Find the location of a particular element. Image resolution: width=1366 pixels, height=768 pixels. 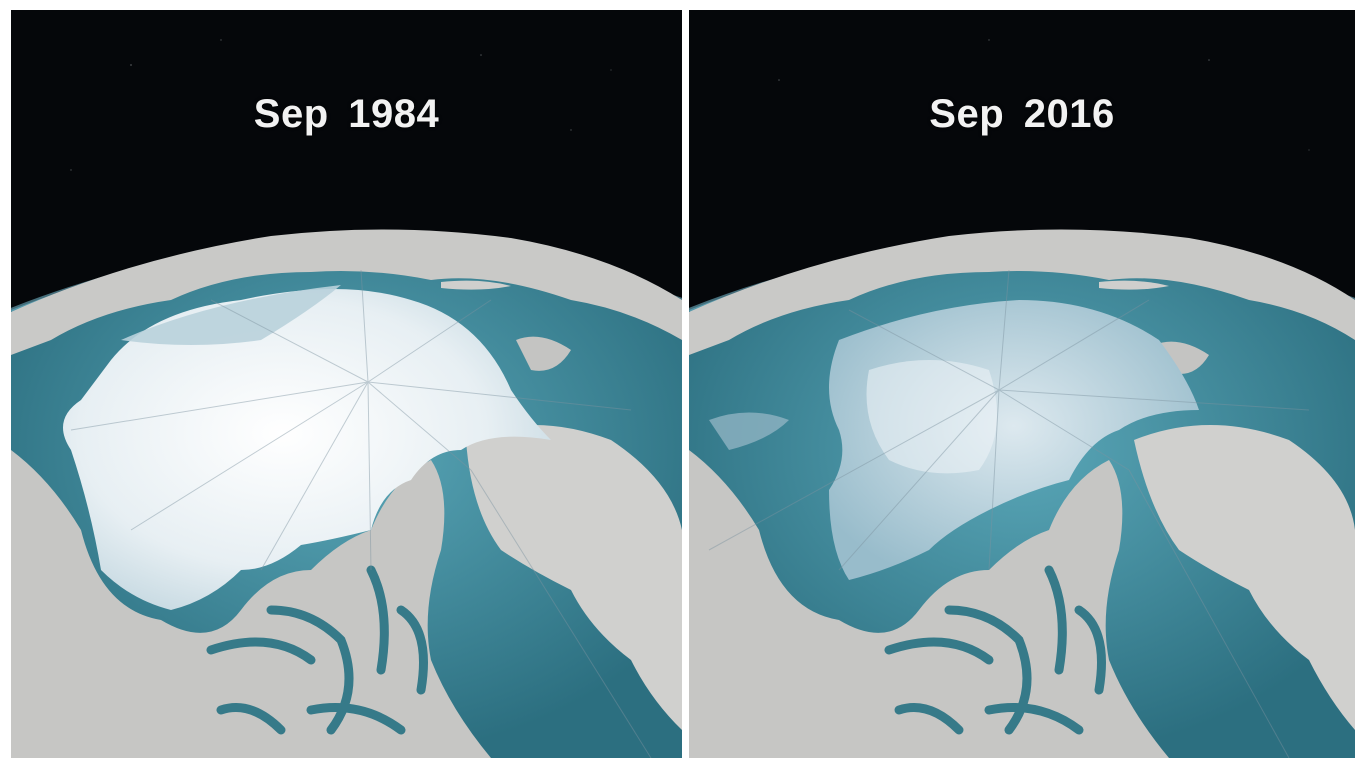

date-label-2016: Sep 2016 is located at coordinates (1022, 114).